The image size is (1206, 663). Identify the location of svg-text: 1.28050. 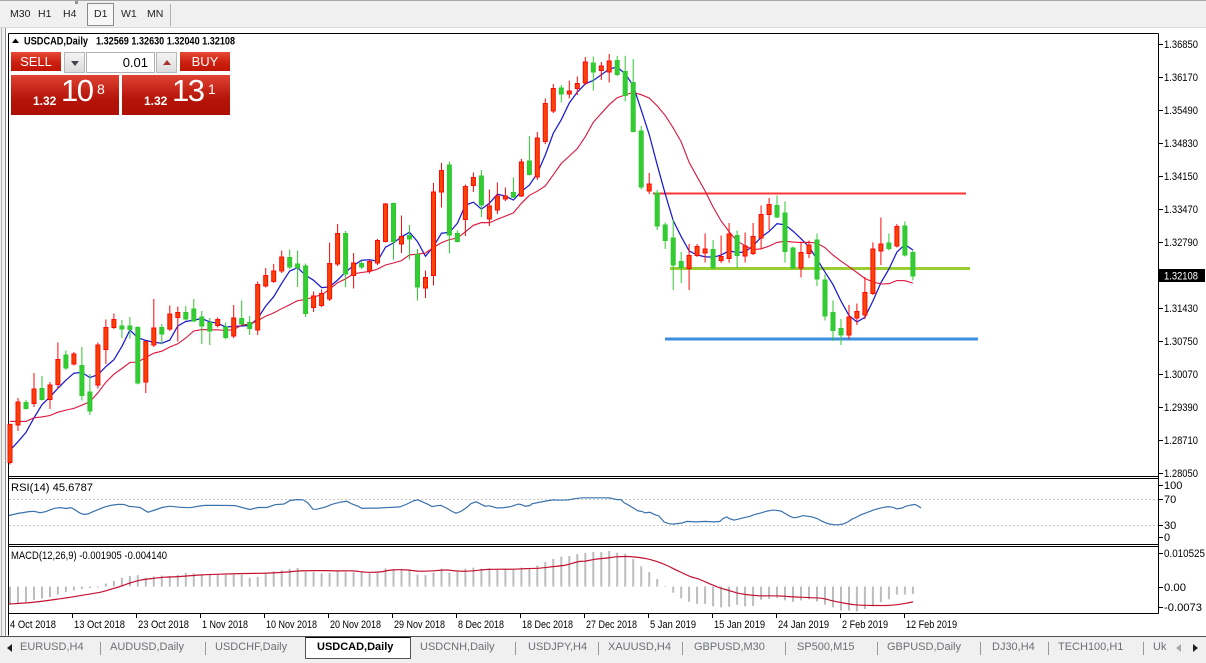
(1181, 474).